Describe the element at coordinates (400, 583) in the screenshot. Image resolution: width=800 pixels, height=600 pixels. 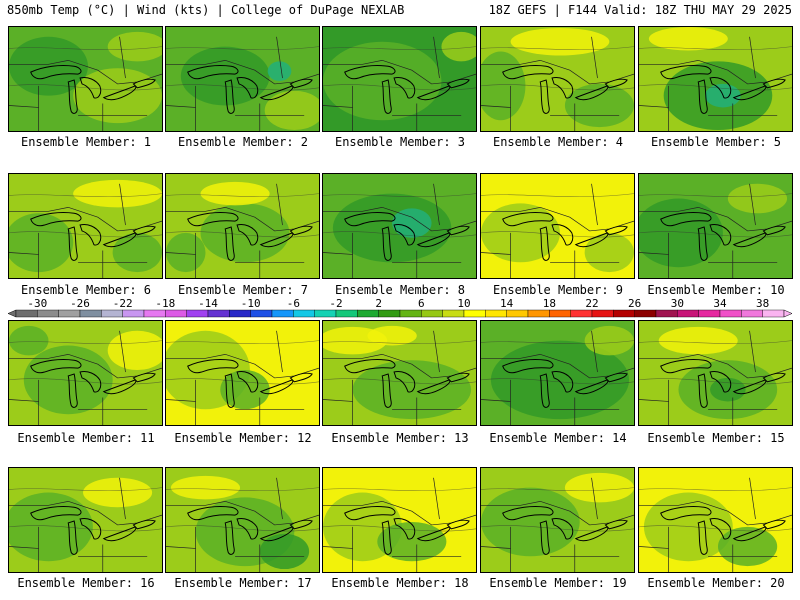
I see `ensemble-member-label: Ensemble Member: 18` at that location.